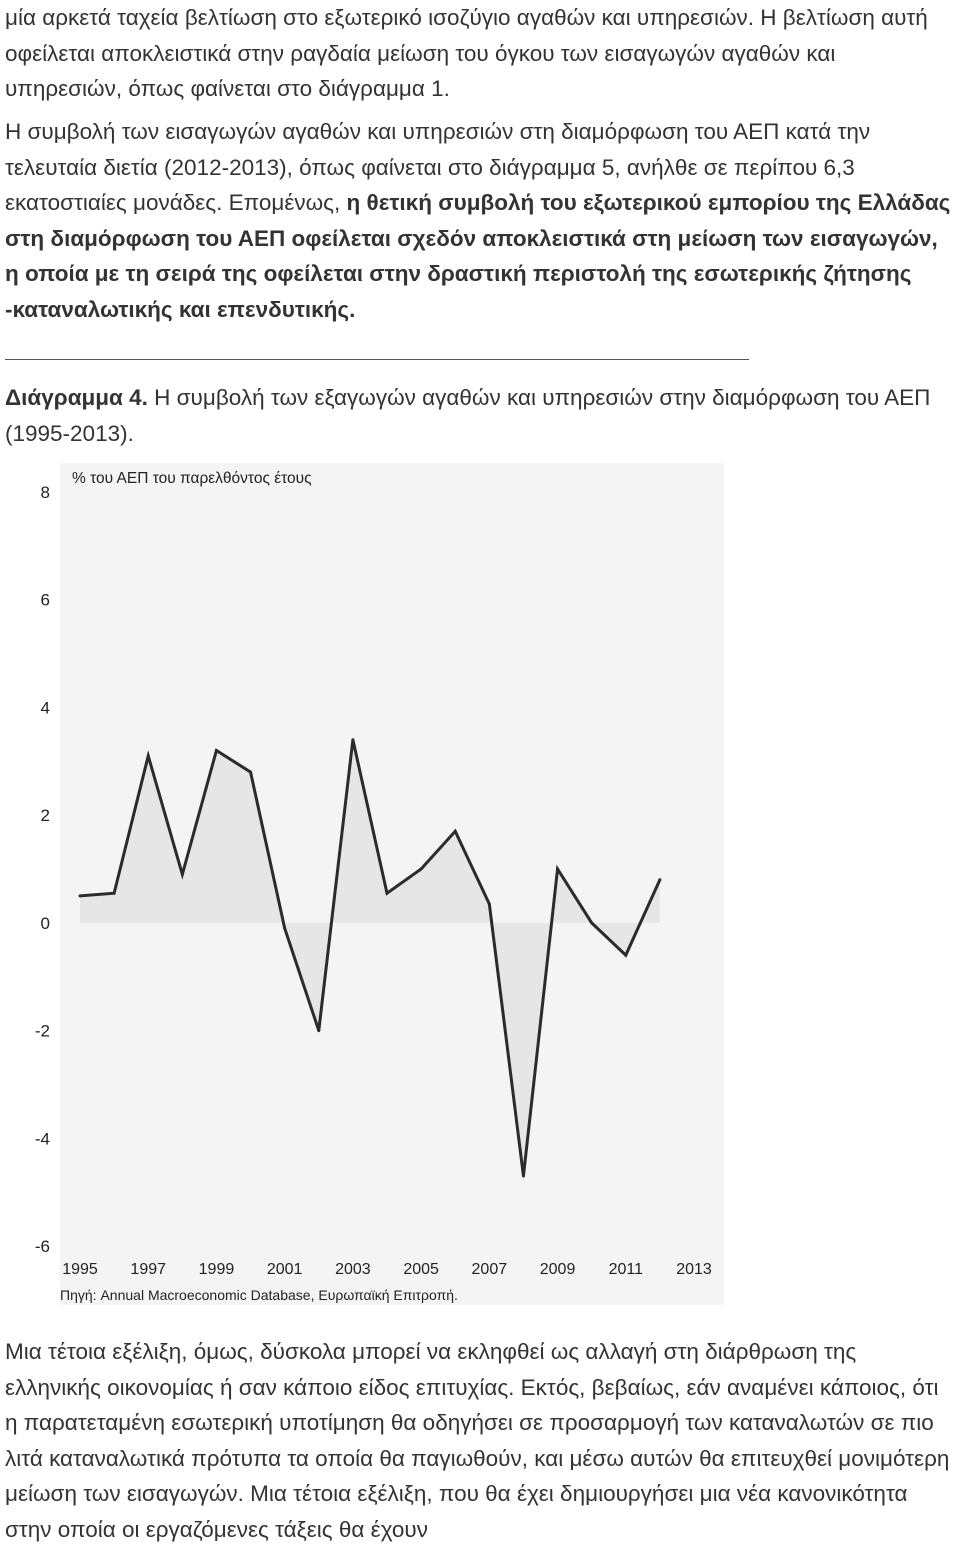  Describe the element at coordinates (523, 1176) in the screenshot. I see `chart-point-2008` at that location.